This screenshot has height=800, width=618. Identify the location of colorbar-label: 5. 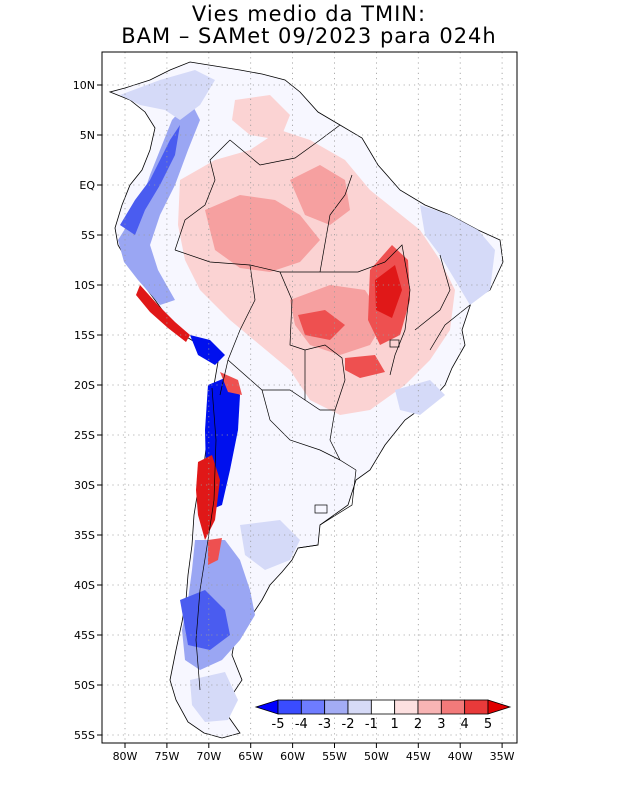
(488, 724).